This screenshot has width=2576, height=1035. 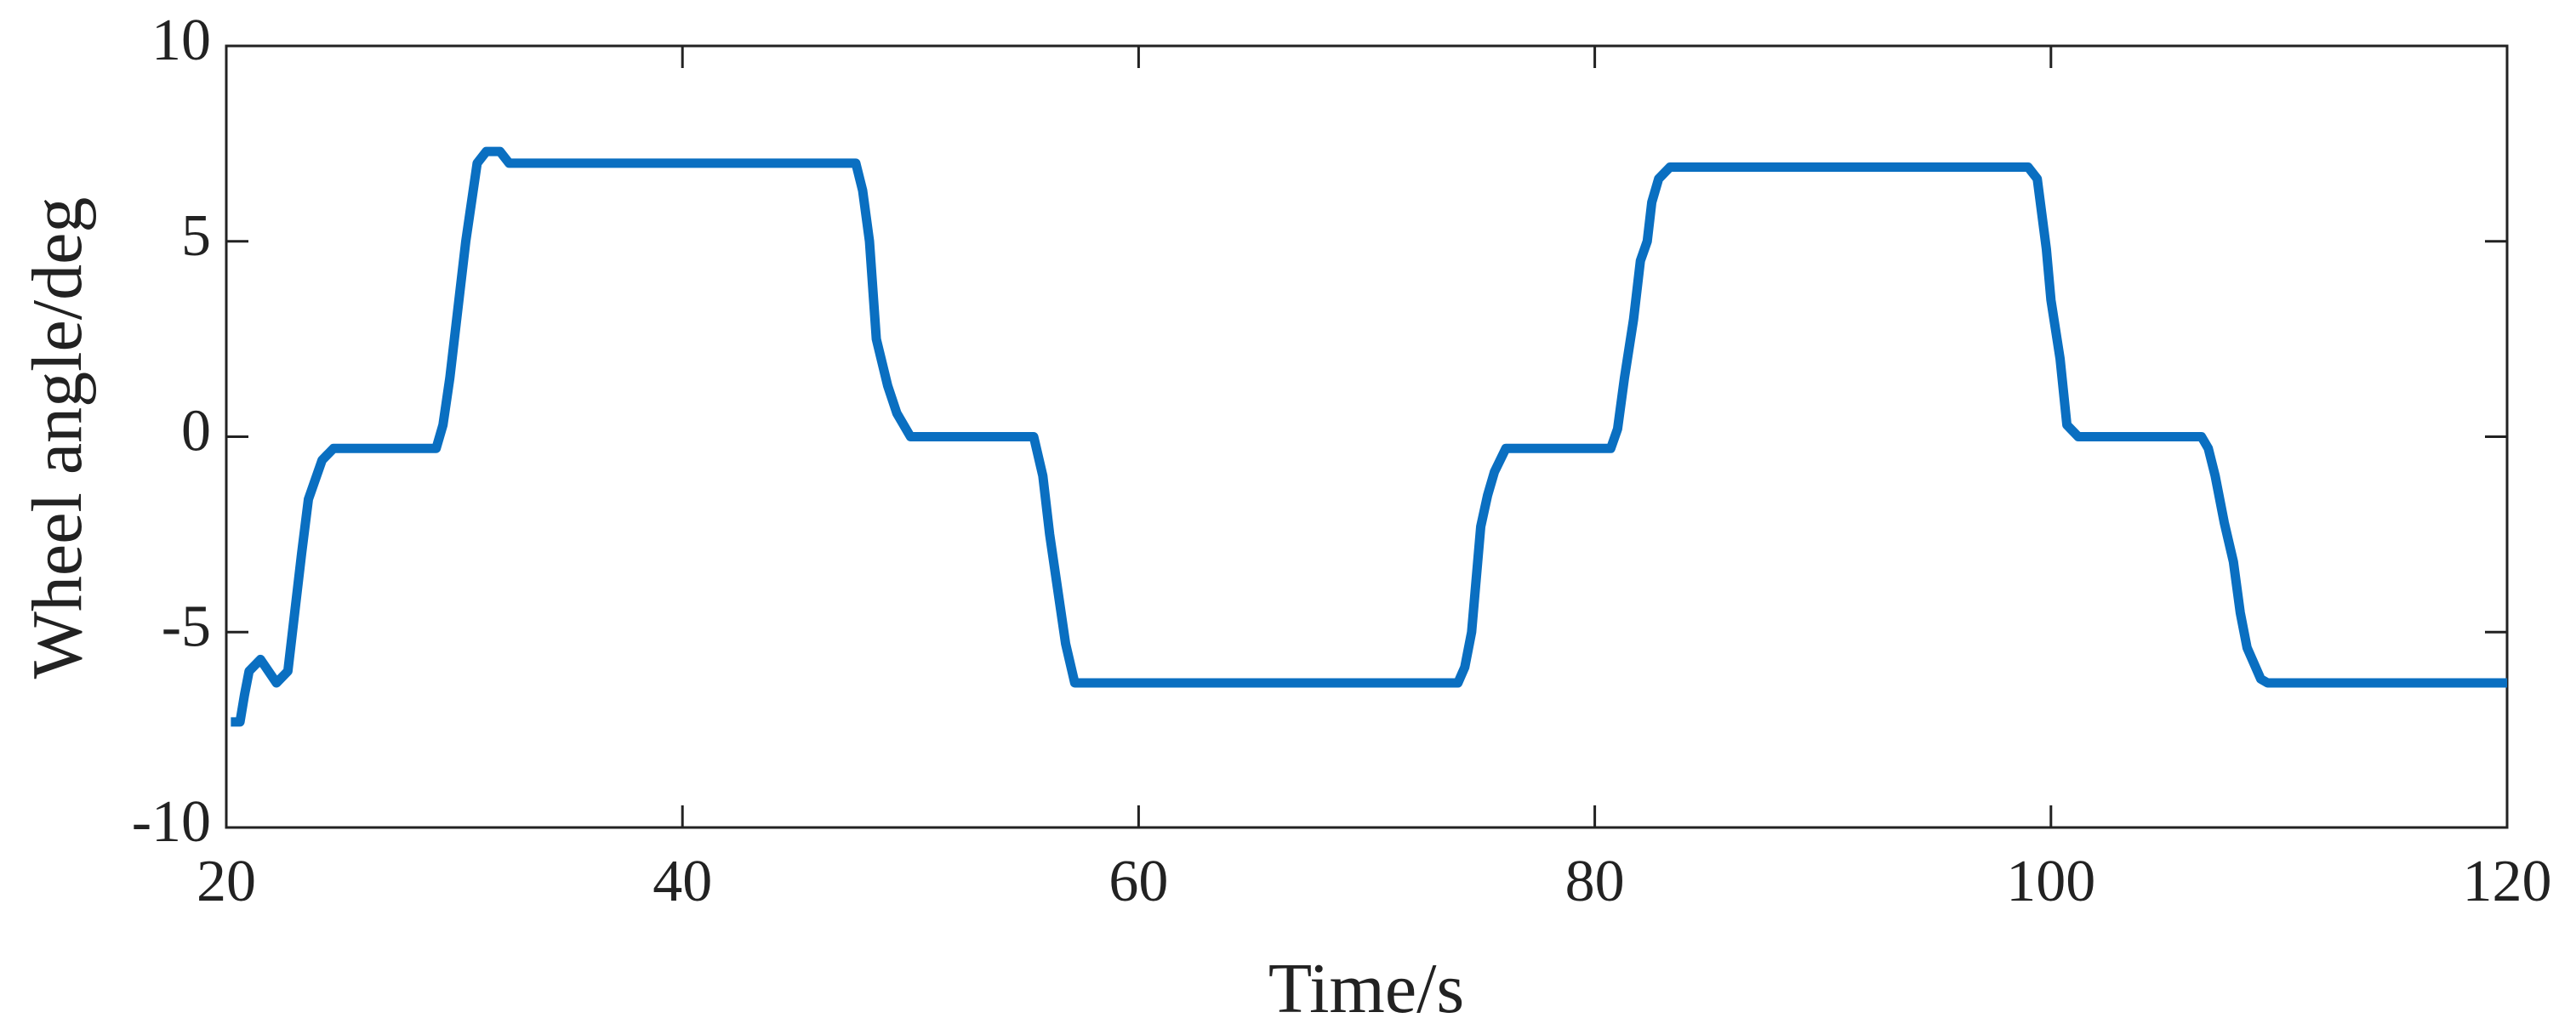 I want to click on y-tick-label: 5, so click(x=196, y=236).